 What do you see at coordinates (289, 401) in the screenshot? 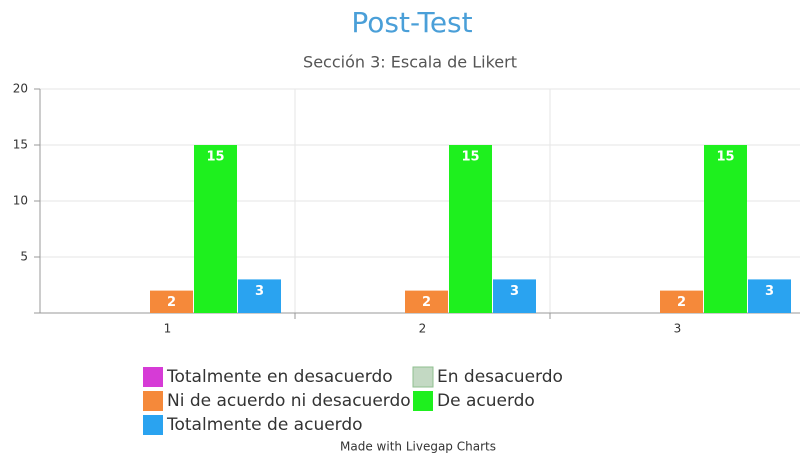
I see `legend-label: Ni de acuerdo ni desacuerdo` at bounding box center [289, 401].